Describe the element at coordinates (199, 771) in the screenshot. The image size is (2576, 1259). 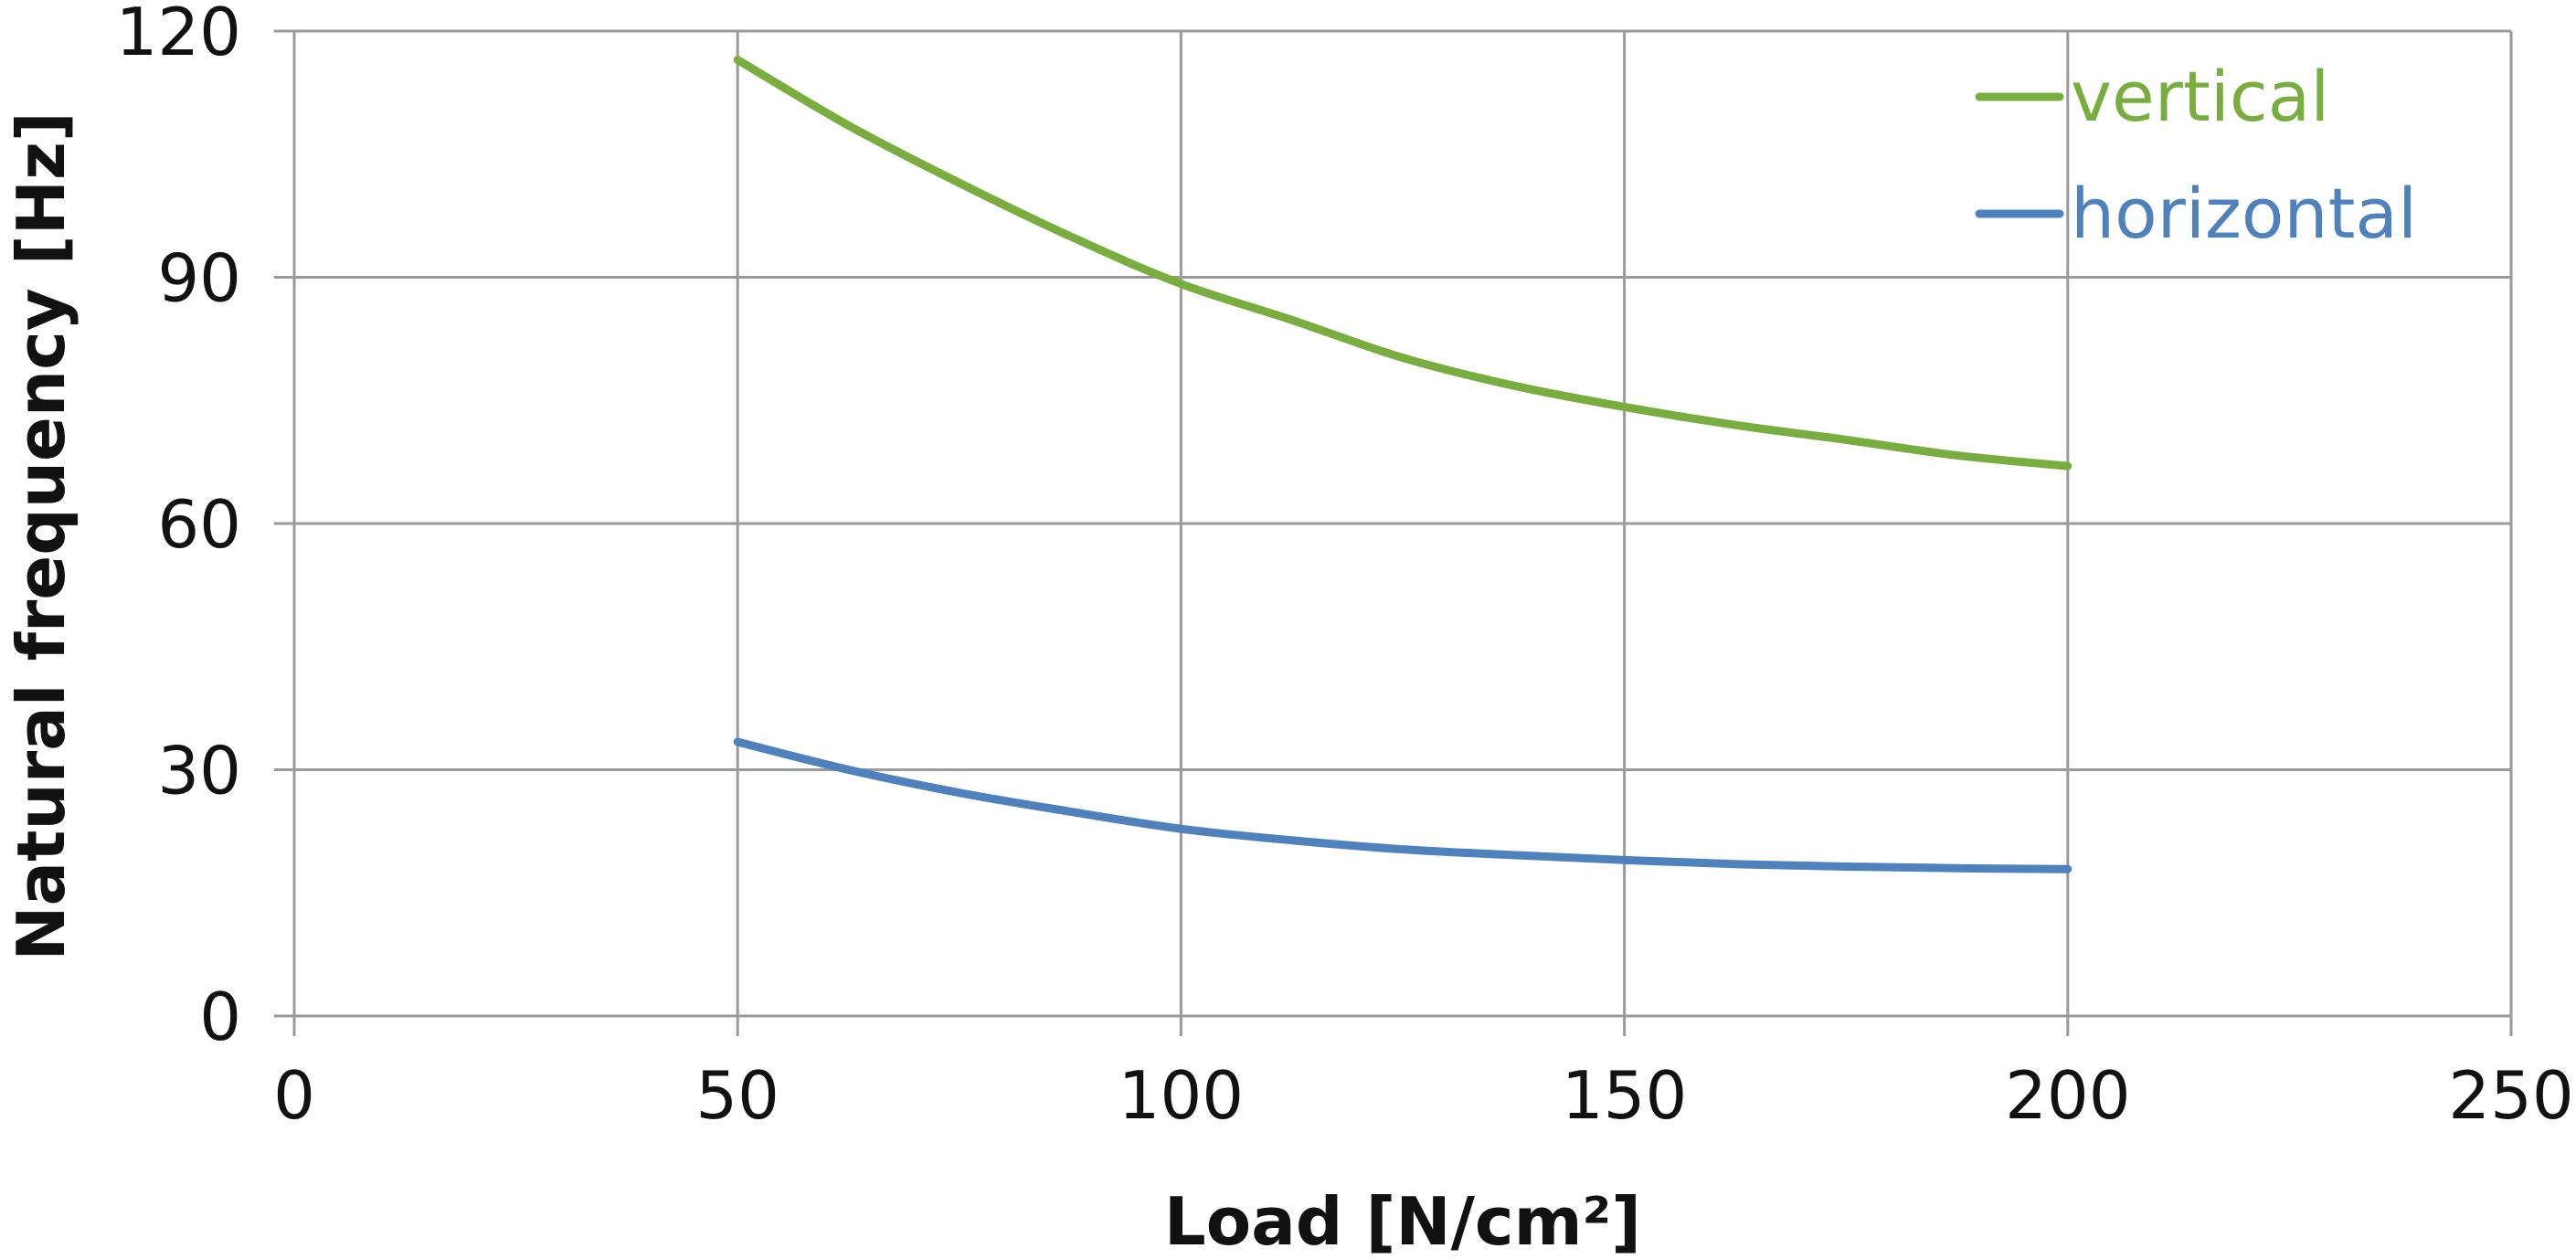
I see `y-tick-label: 30` at that location.